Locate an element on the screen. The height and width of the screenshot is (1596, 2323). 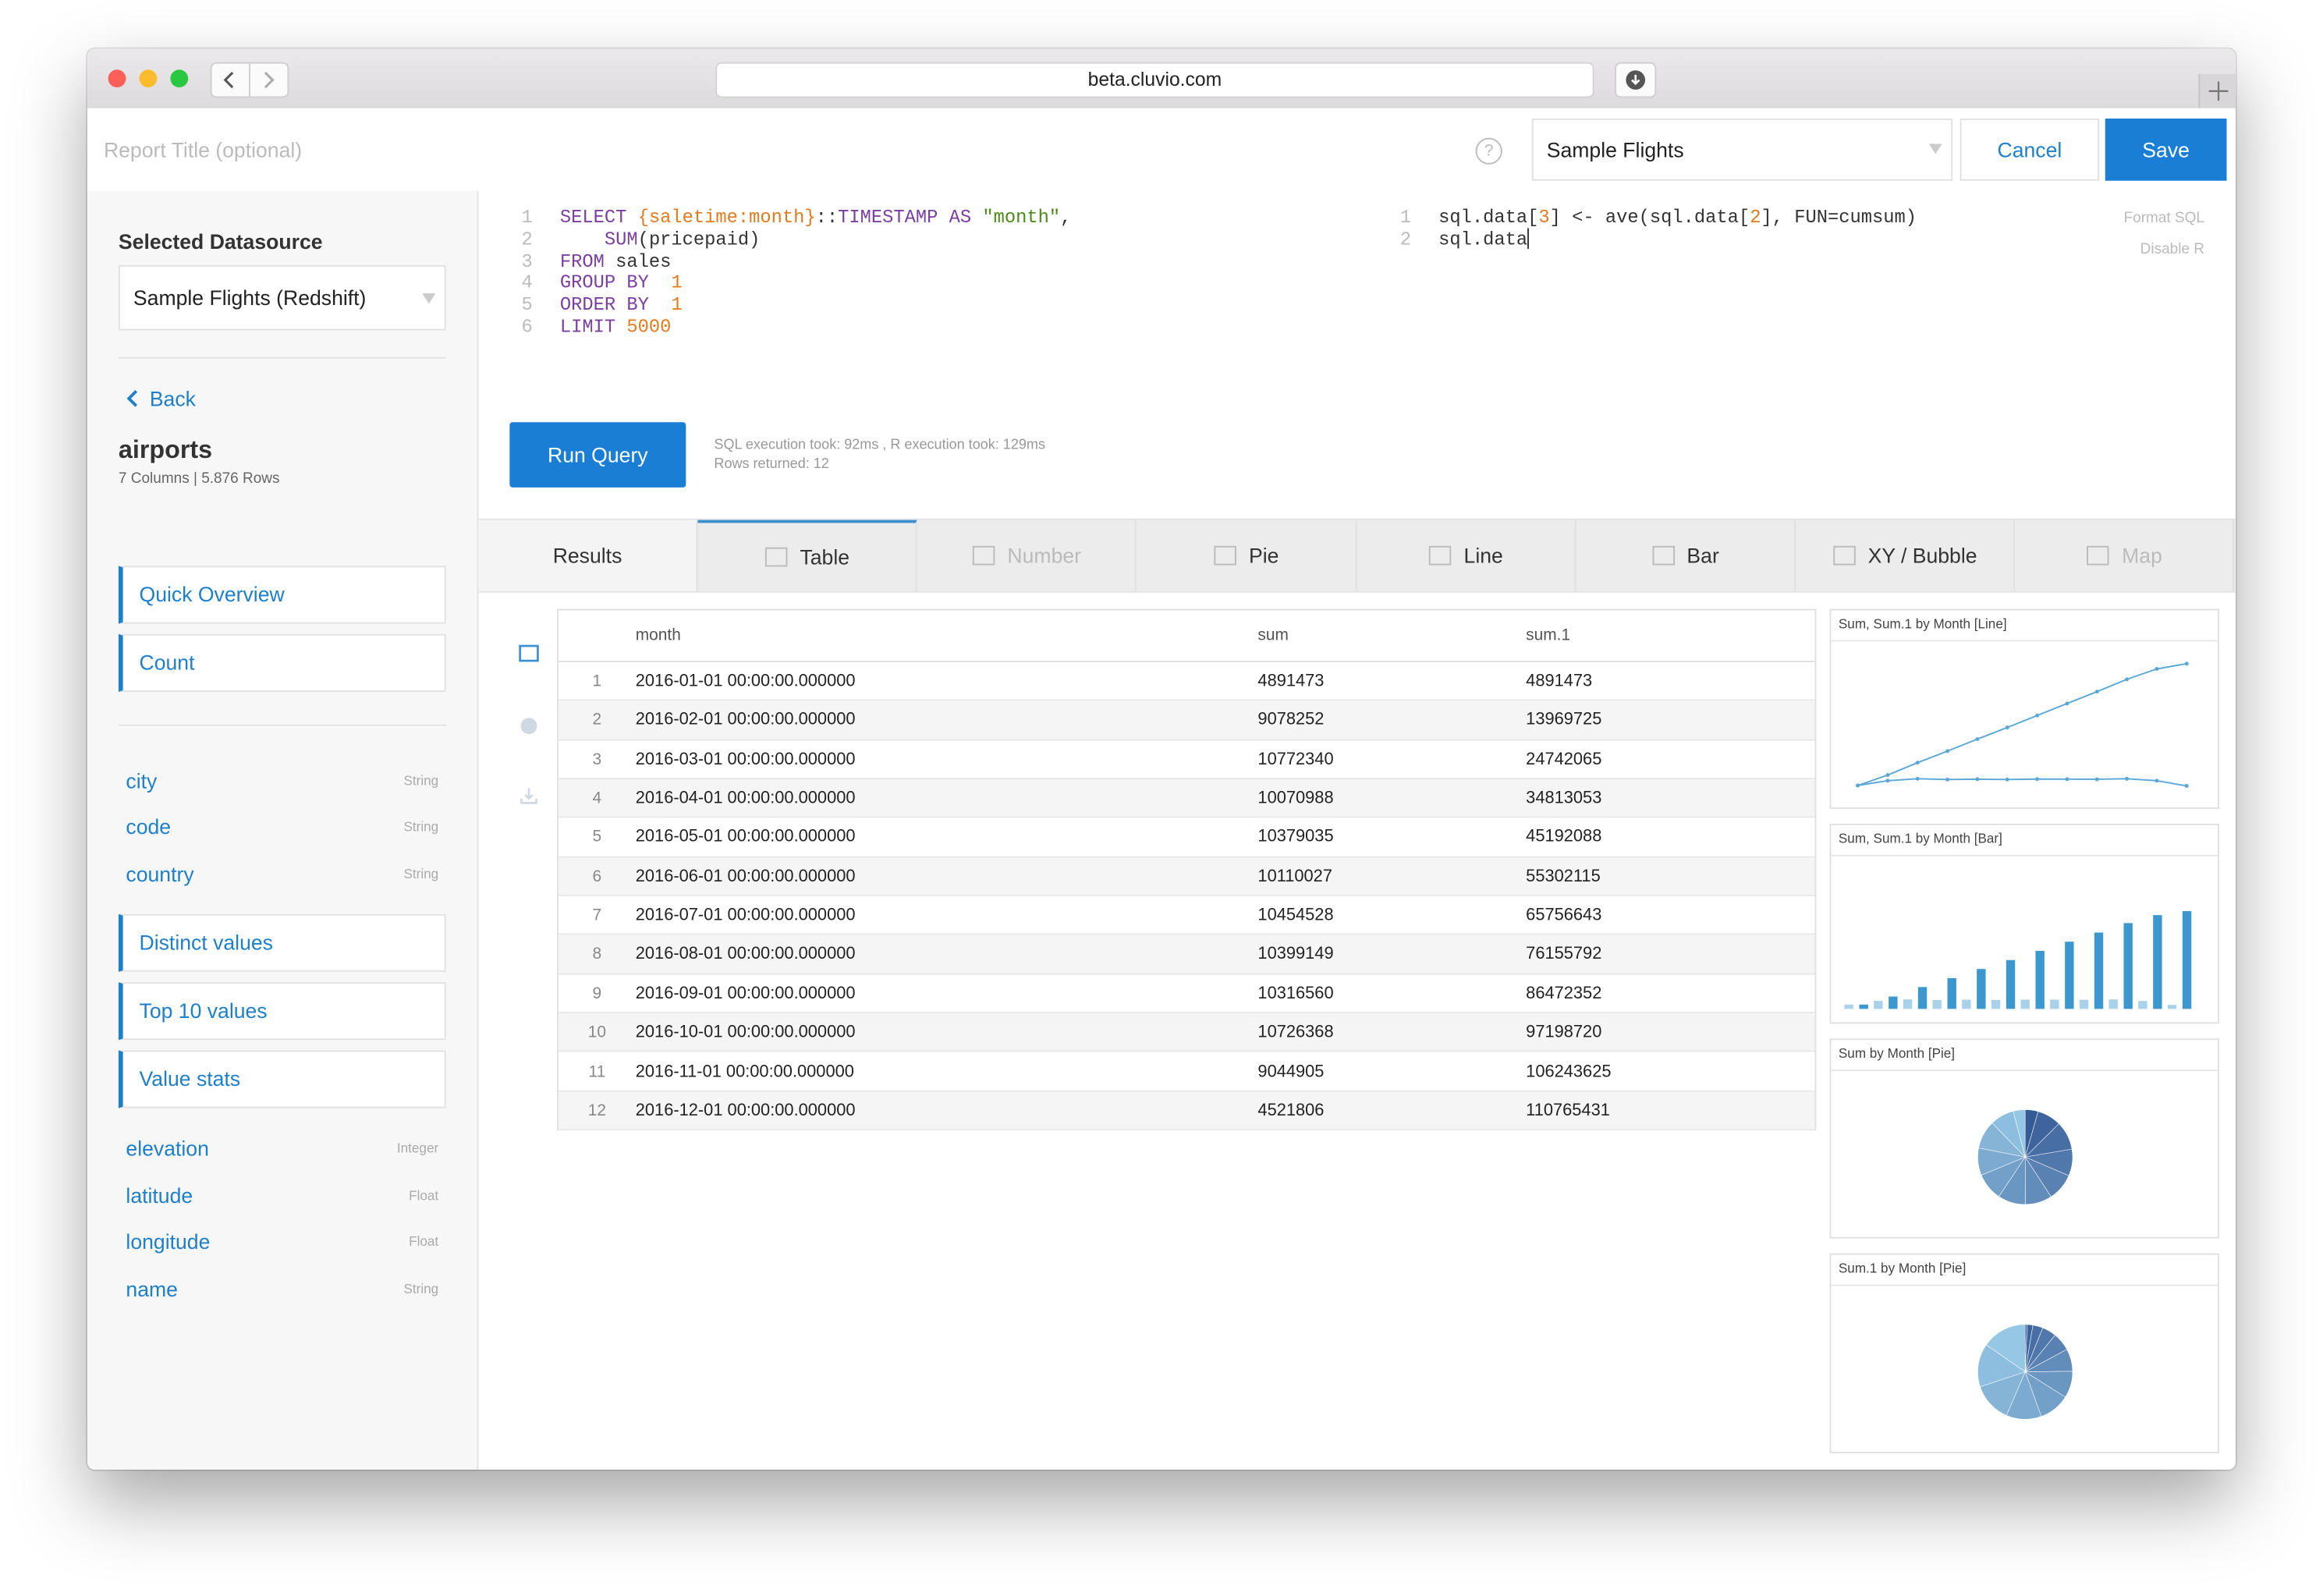
code-token: 5000 is located at coordinates (649, 328).